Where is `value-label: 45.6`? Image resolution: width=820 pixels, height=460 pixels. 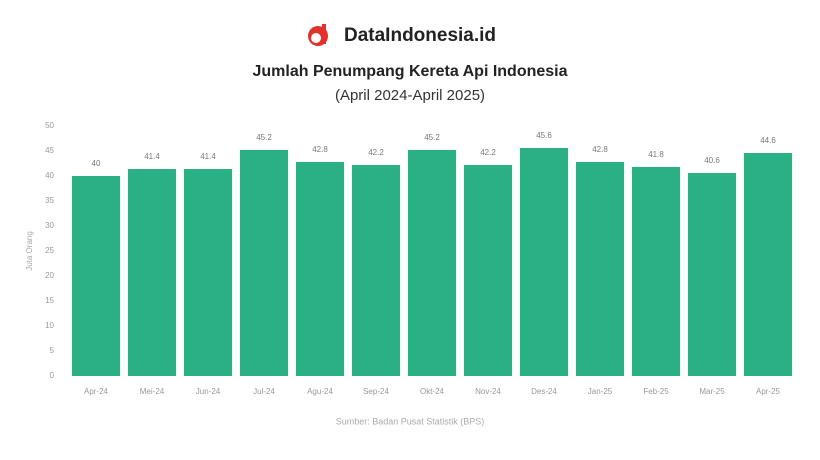
value-label: 45.6 is located at coordinates (544, 135).